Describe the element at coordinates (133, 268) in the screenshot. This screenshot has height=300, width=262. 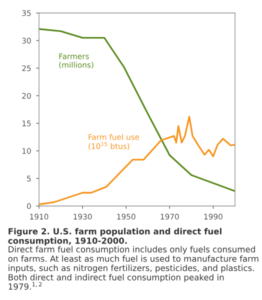
I see `text: Direct farm fuel consumption includes only fuels consumed on farms. At least as much fuel is used to manufacture farm inputs, such as nitrogen fertilizers, pesticides, and plastics. Both direct and indirect fuel consumption peaked in 1979.$^{1,2}$` at that location.